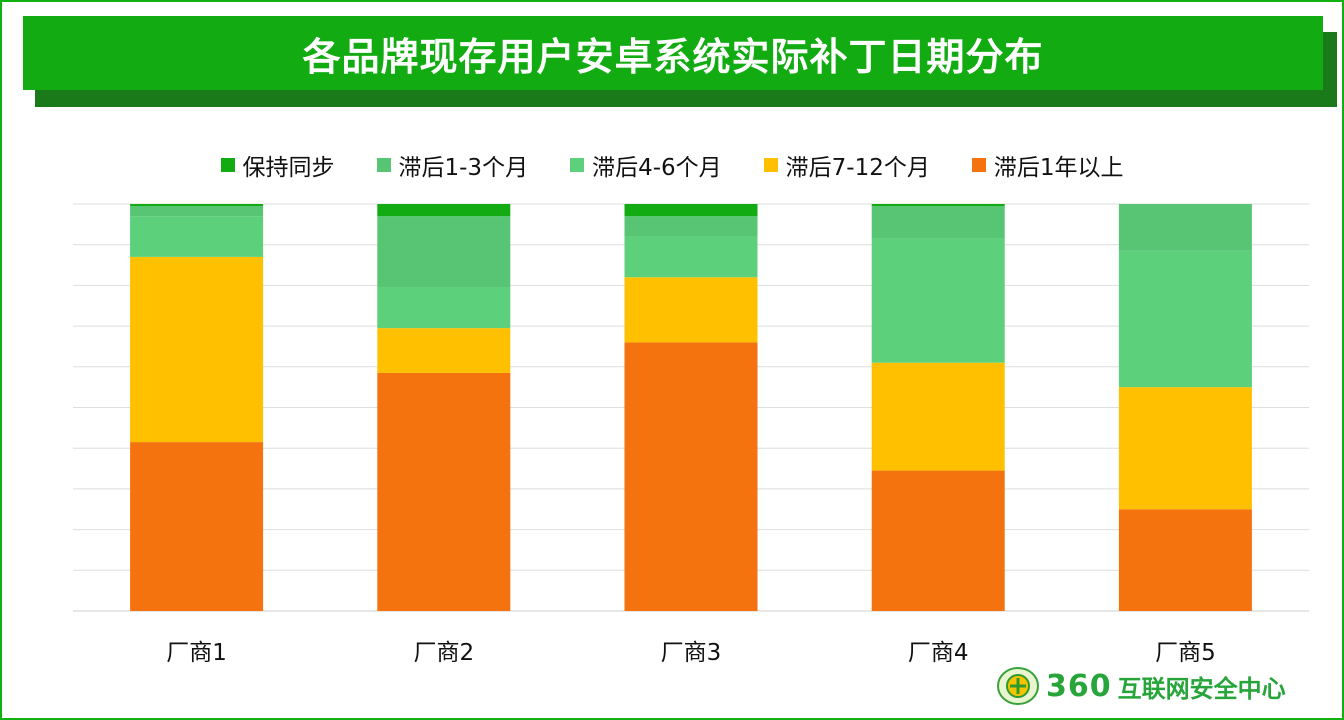 Image resolution: width=1344 pixels, height=720 pixels. I want to click on title-banner: 各品牌现存用户安卓系统实际补丁日期分布, so click(673, 53).